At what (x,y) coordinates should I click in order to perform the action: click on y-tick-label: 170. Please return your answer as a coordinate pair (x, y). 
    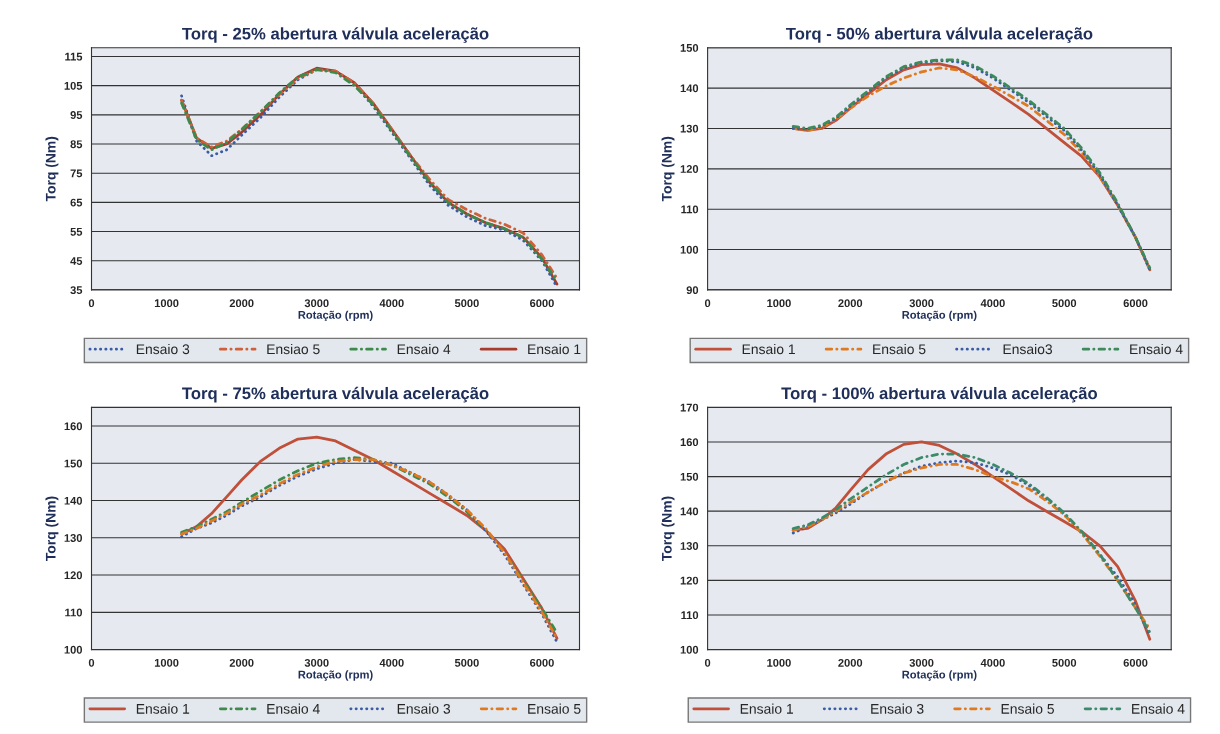
    Looking at the image, I should click on (689, 407).